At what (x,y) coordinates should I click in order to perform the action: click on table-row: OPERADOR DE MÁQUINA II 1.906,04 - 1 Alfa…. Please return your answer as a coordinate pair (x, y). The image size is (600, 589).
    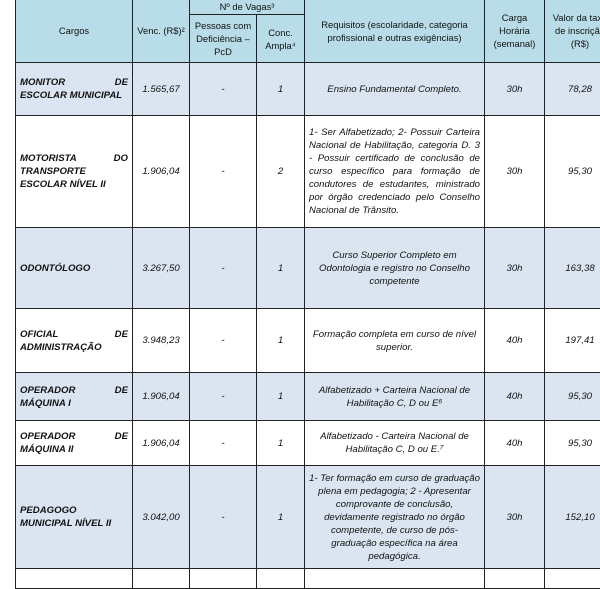
    Looking at the image, I should click on (308, 443).